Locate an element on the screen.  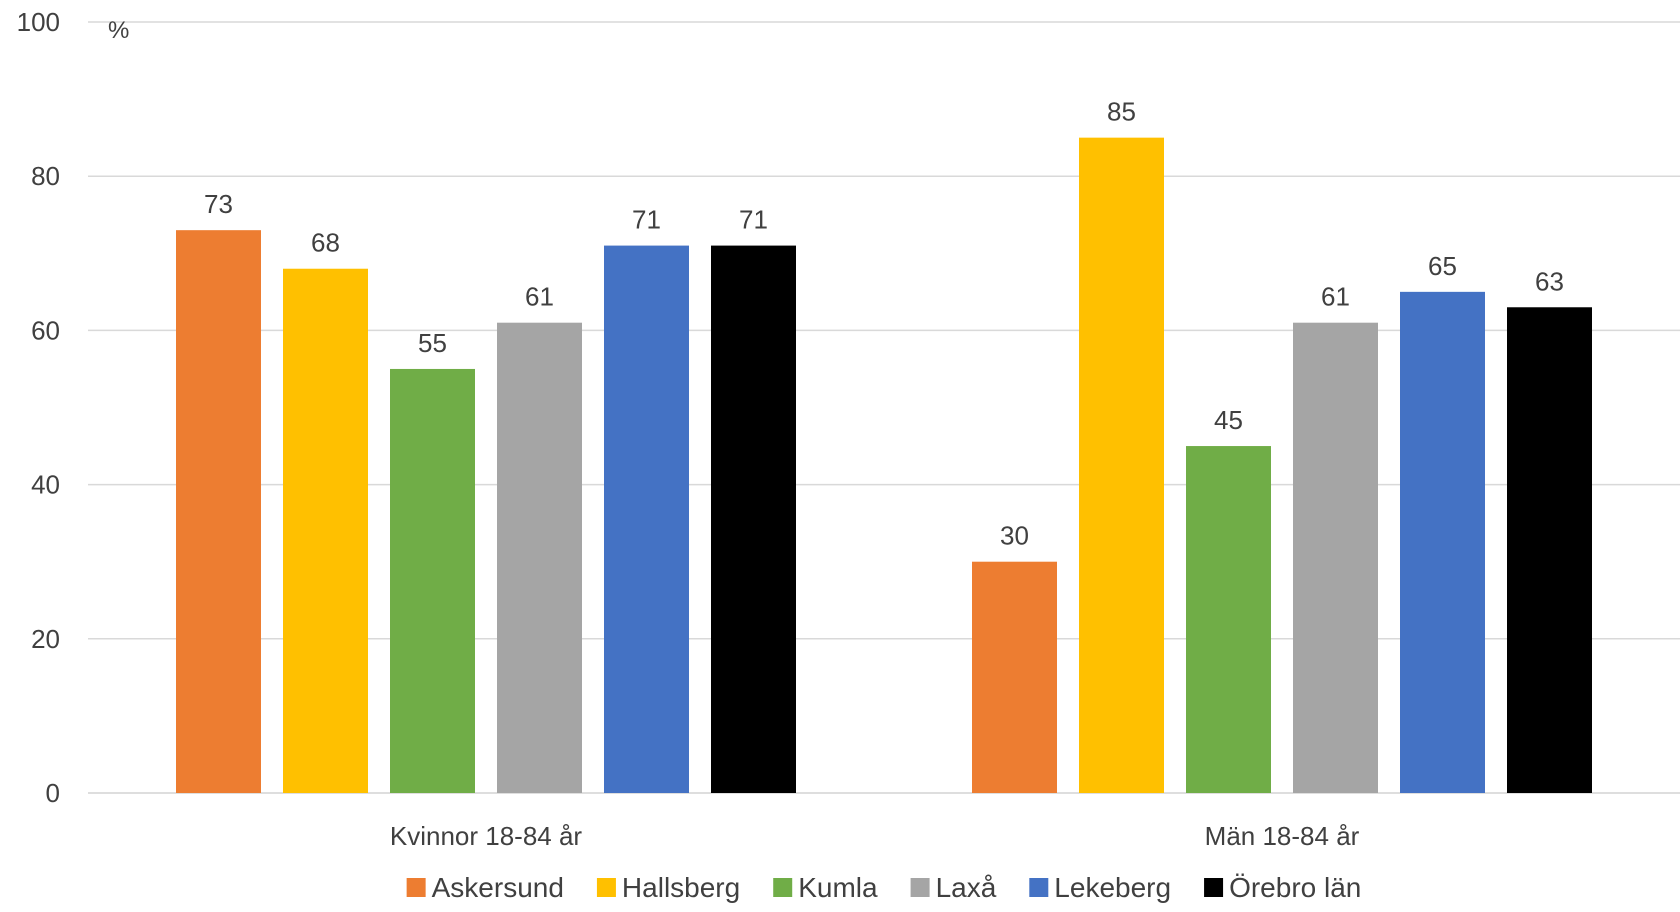
y-tick-label: 0 is located at coordinates (53, 793).